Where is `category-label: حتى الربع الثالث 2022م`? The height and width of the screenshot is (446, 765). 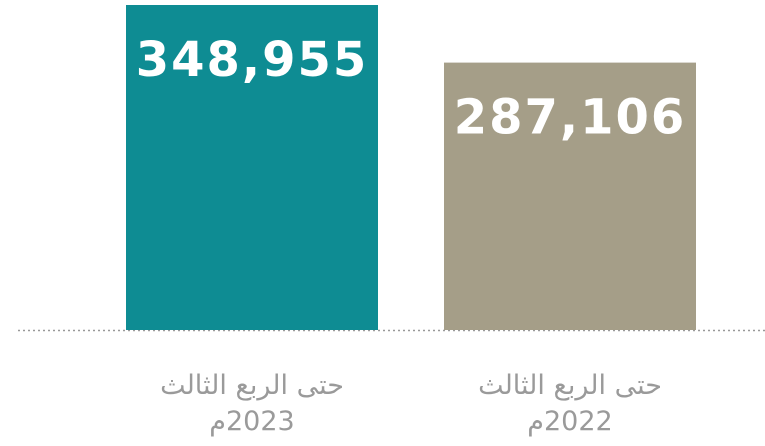
category-label: حتى الربع الثالث 2022م is located at coordinates (570, 403).